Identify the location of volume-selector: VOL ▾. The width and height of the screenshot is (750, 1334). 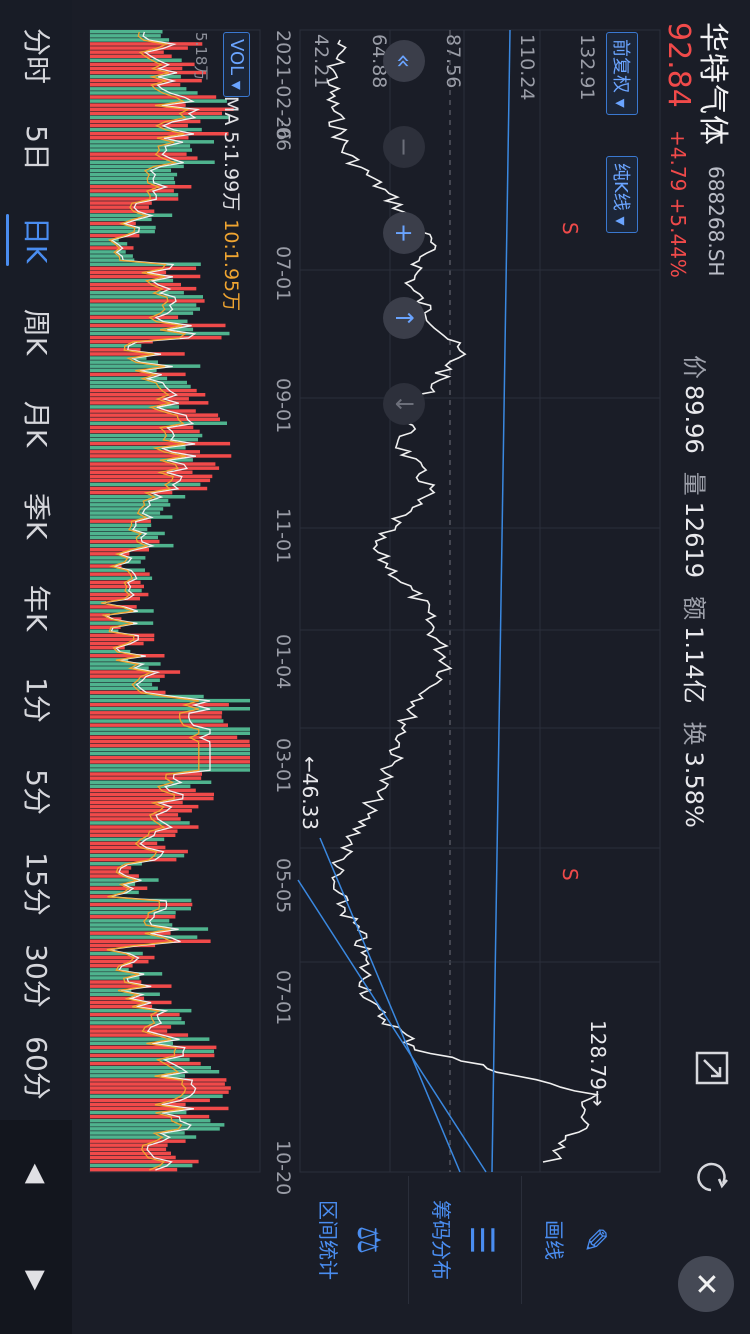
(236, 64).